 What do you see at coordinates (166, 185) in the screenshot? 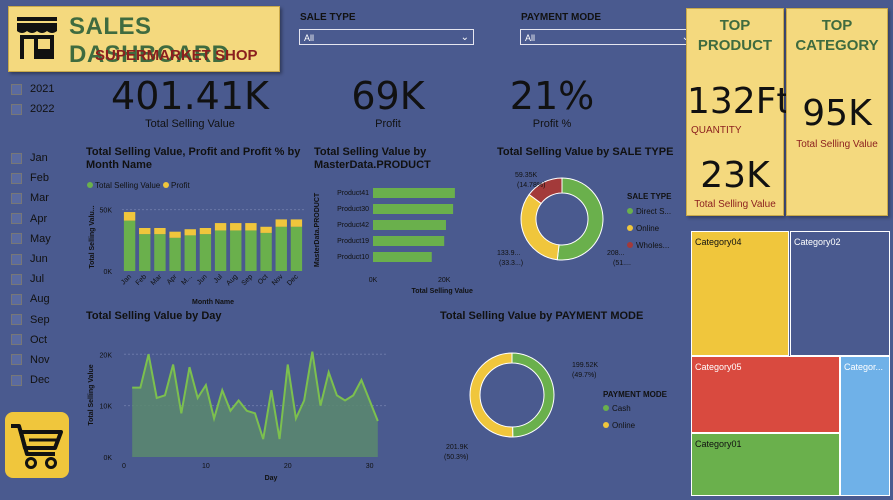
I see `legend-swatch-profit` at bounding box center [166, 185].